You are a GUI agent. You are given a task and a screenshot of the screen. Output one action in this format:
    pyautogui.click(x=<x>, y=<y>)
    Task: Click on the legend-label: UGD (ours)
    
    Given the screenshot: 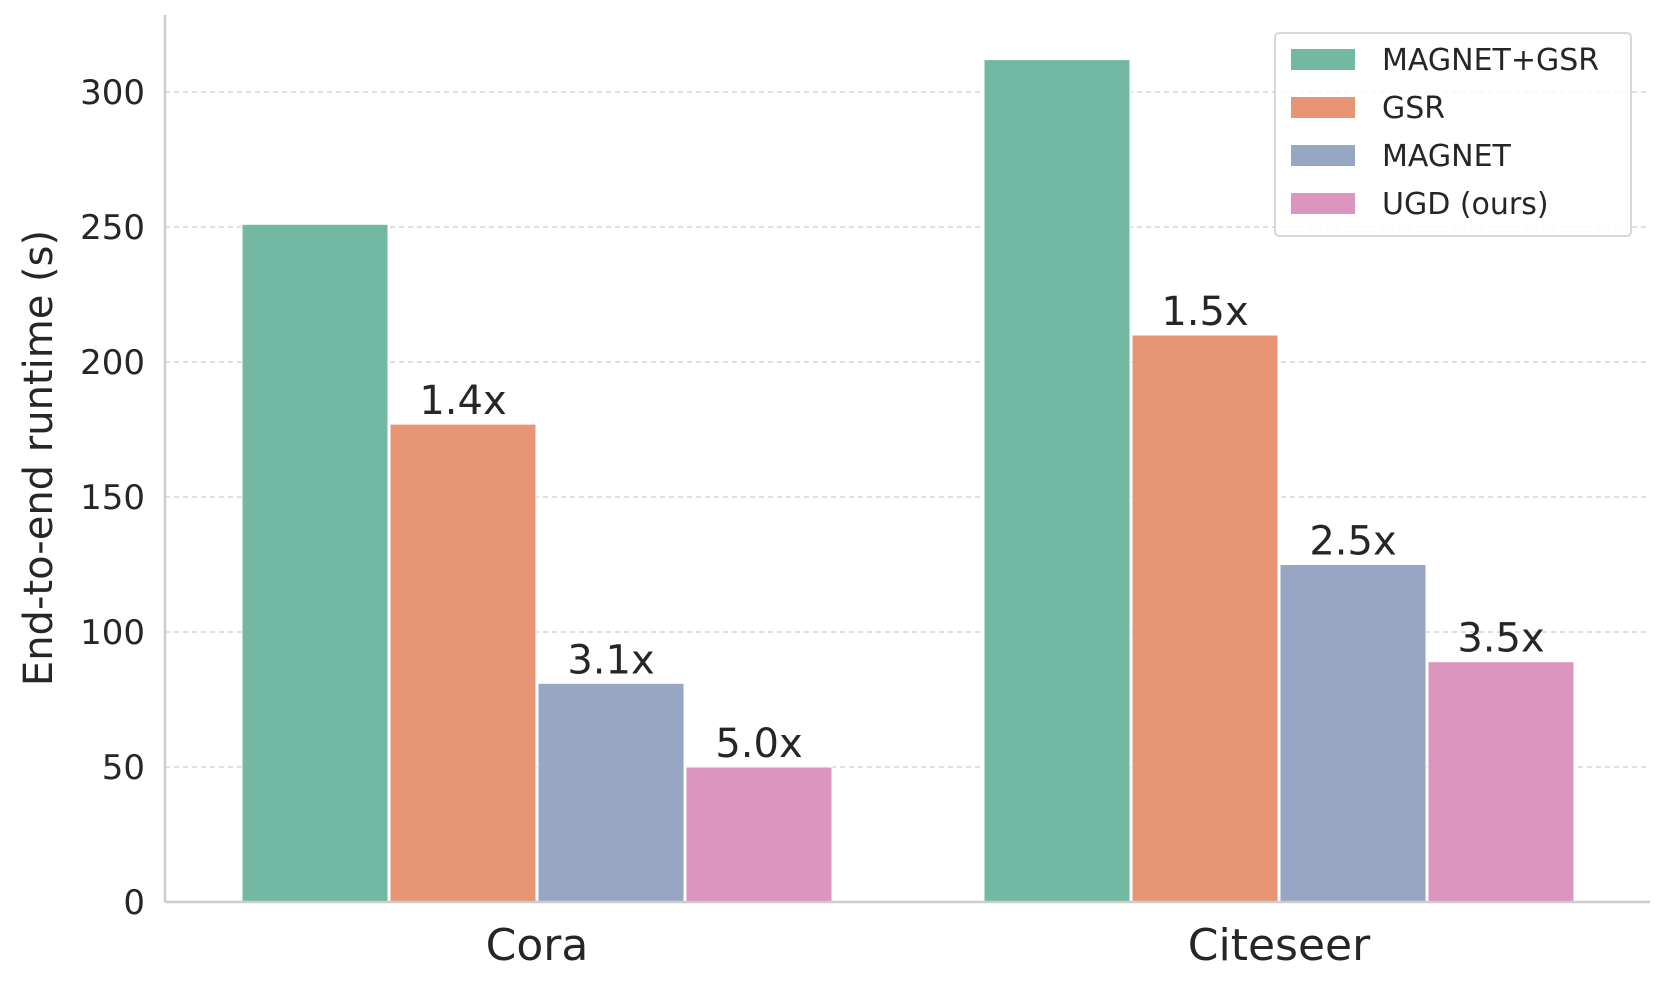 What is the action you would take?
    pyautogui.click(x=1465, y=204)
    